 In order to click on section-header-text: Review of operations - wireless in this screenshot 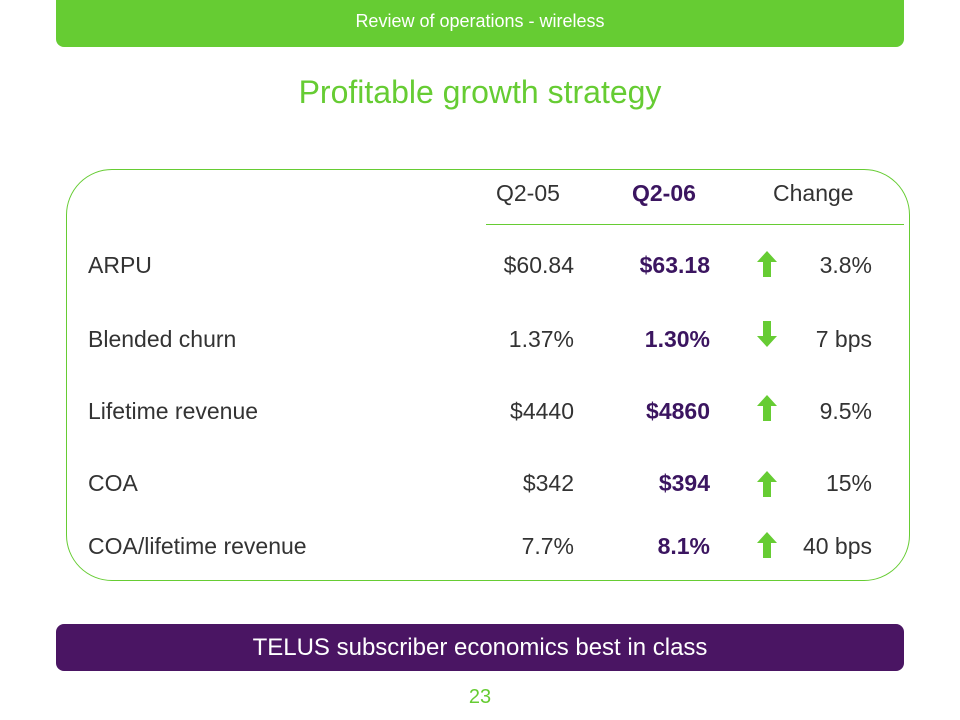, I will do `click(480, 21)`.